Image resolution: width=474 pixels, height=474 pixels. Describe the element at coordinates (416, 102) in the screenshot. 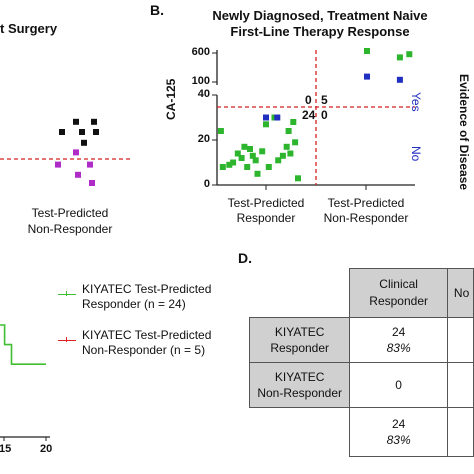

I see `panel-b-yes-label: Yes` at that location.